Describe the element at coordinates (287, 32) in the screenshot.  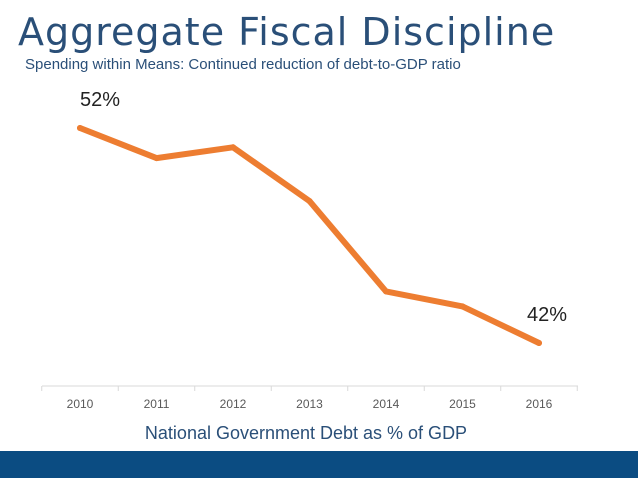
I see `slide-title: Aggregate Fiscal Discipline` at that location.